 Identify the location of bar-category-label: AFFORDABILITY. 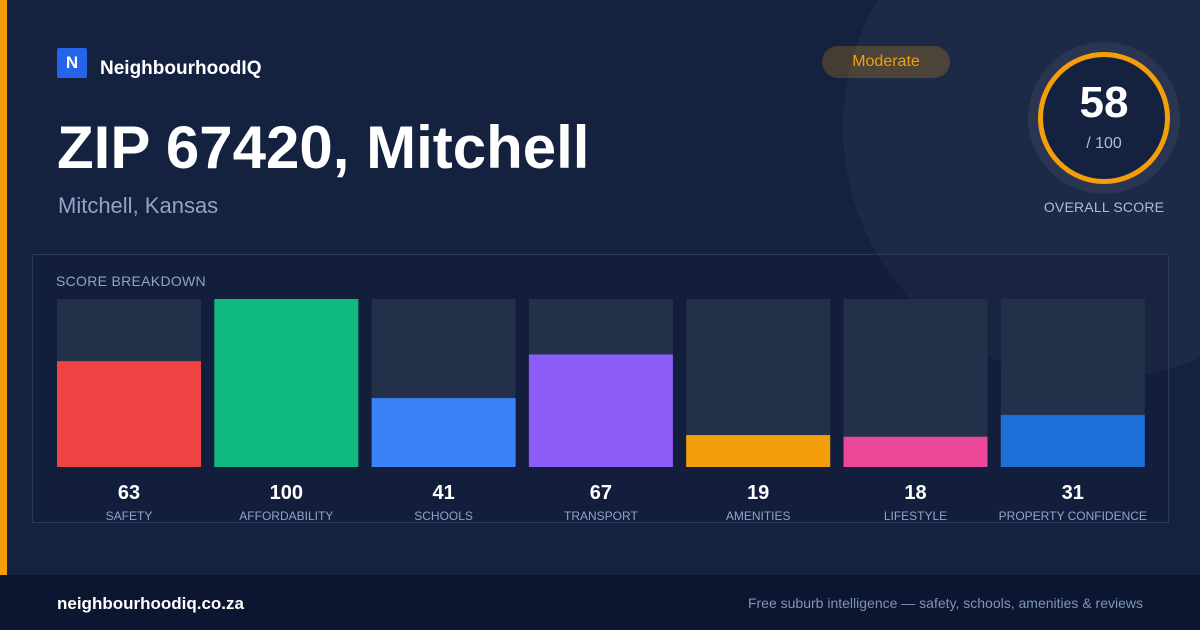
(286, 515).